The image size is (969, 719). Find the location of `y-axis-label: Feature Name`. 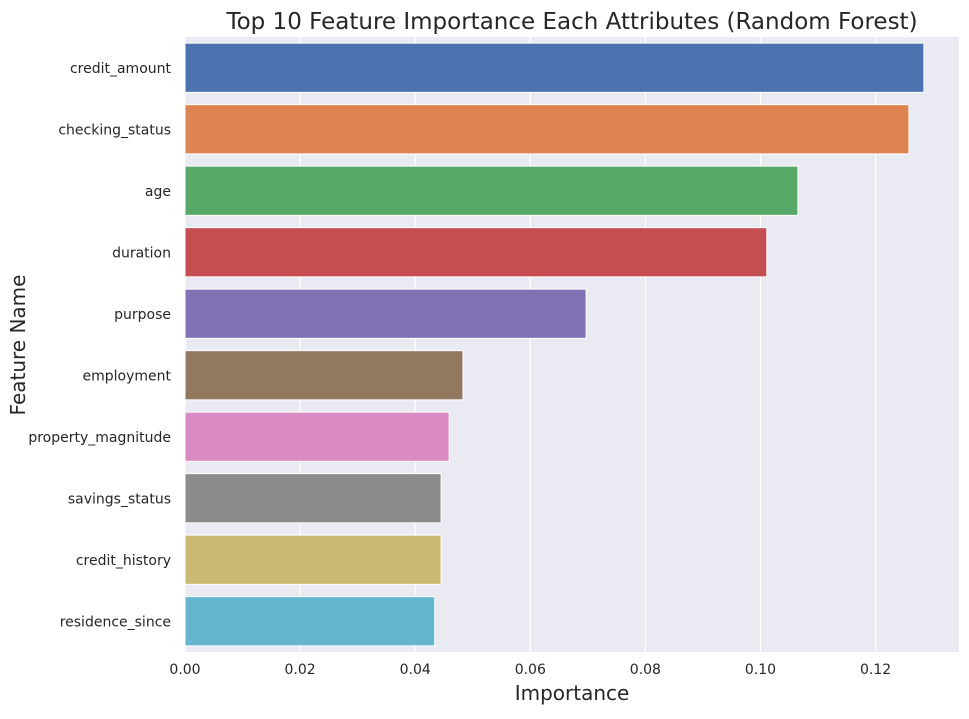

y-axis-label: Feature Name is located at coordinates (18, 345).